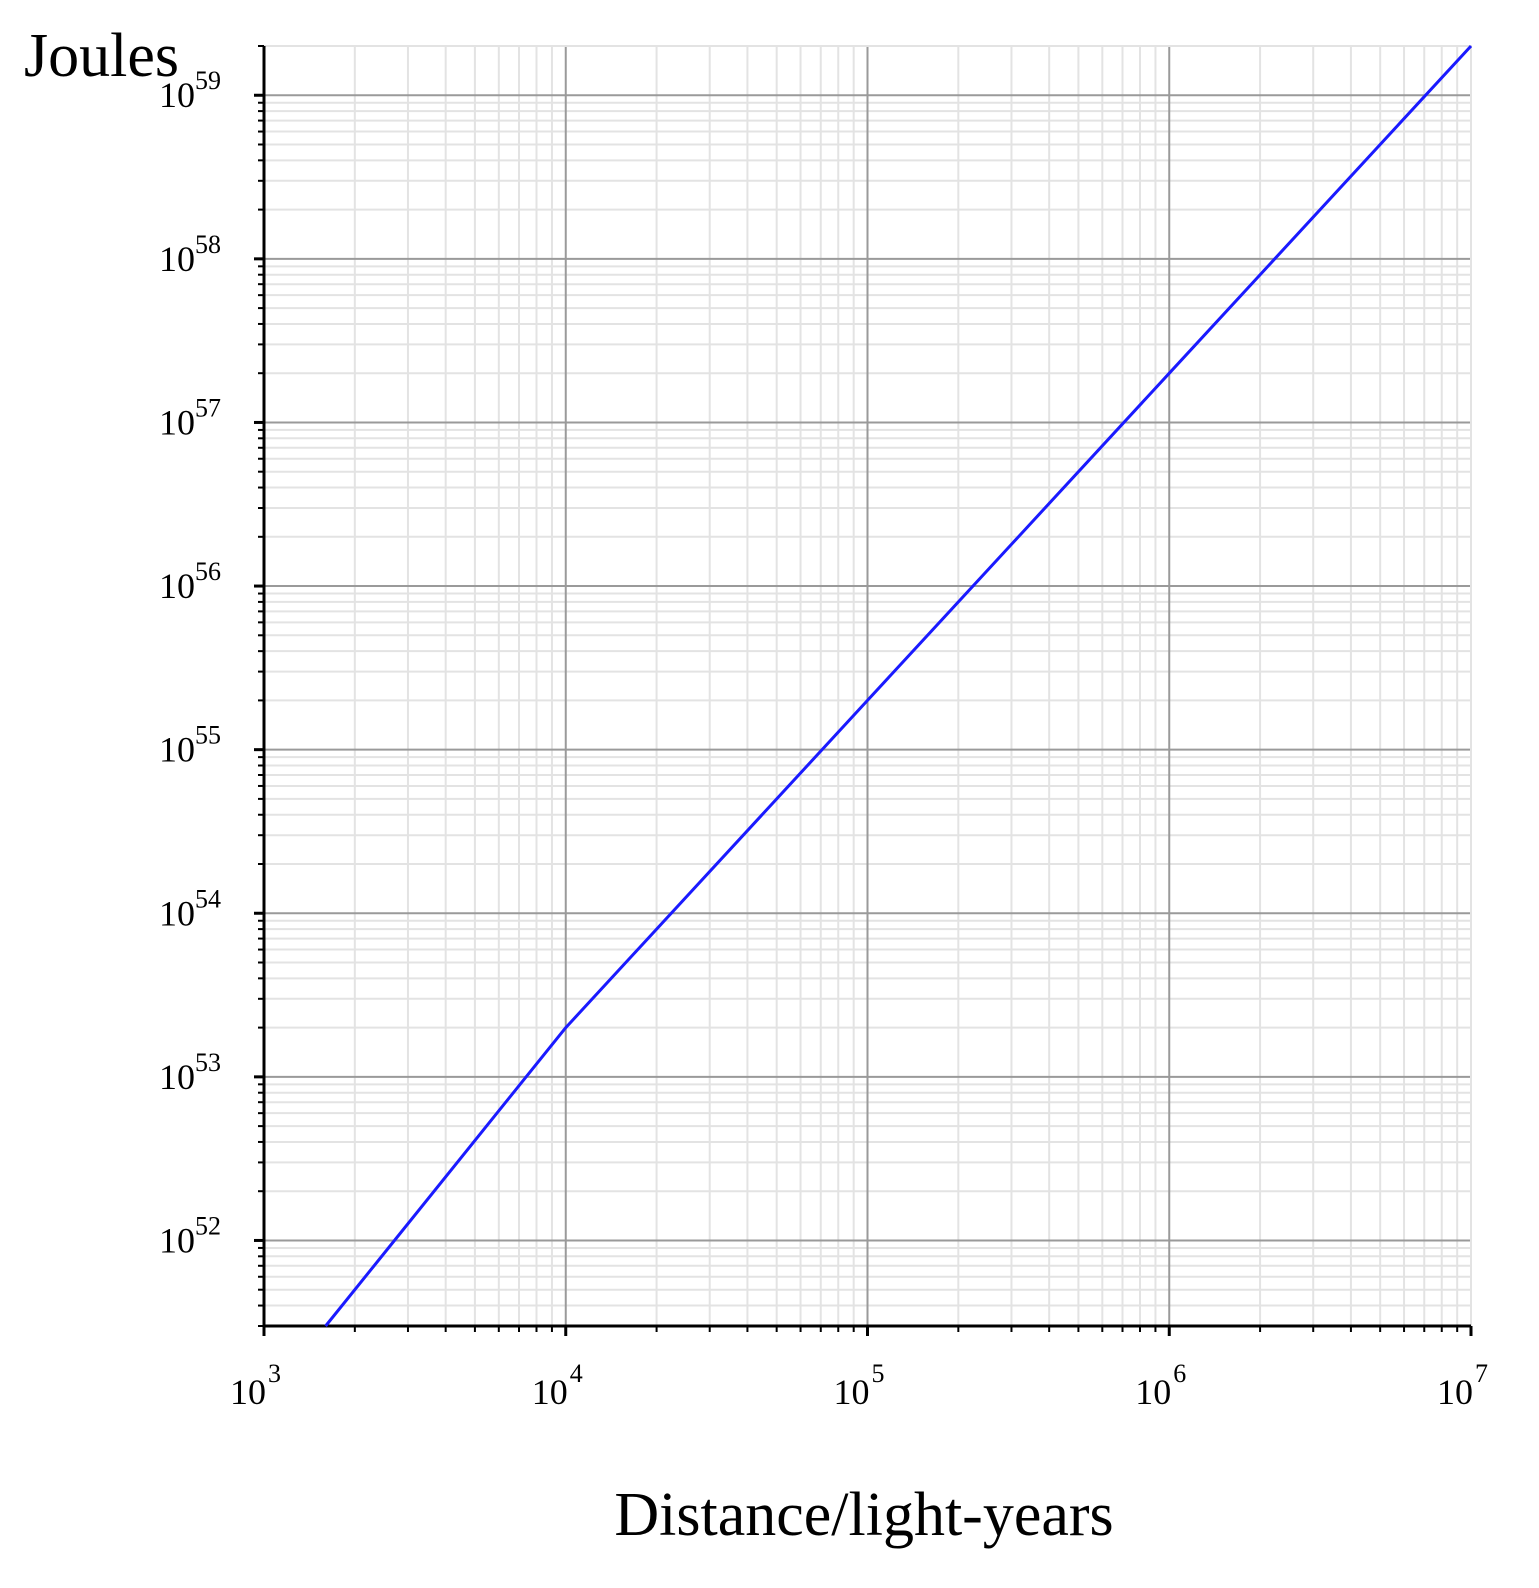 The height and width of the screenshot is (1588, 1539). I want to click on y-tick-exponent: 55, so click(208, 735).